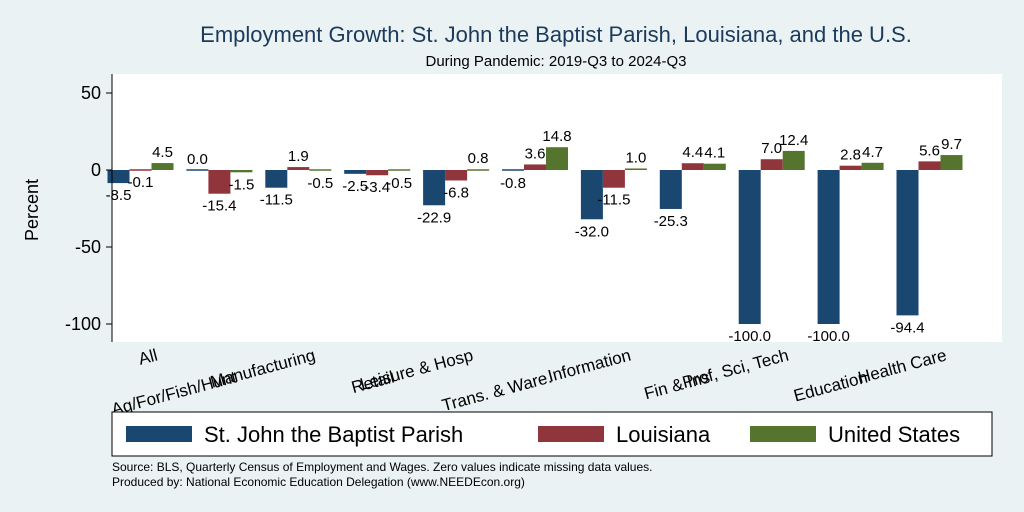 The width and height of the screenshot is (1024, 512). I want to click on y-axis-label: Percent, so click(32, 210).